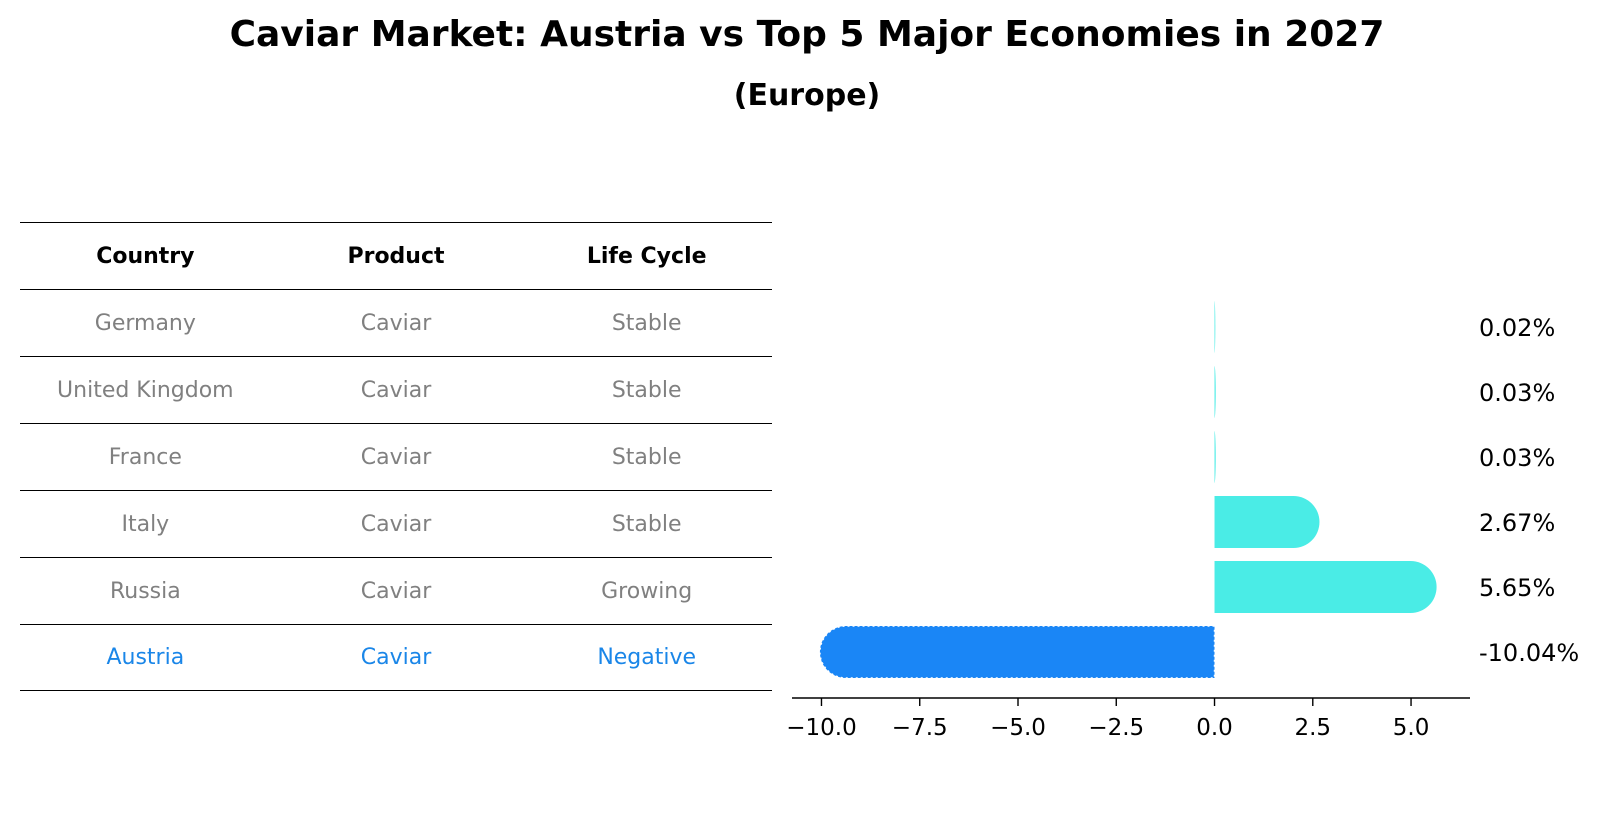 Image resolution: width=1614 pixels, height=823 pixels. What do you see at coordinates (145, 390) in the screenshot?
I see `cell-country: United Kingdom` at bounding box center [145, 390].